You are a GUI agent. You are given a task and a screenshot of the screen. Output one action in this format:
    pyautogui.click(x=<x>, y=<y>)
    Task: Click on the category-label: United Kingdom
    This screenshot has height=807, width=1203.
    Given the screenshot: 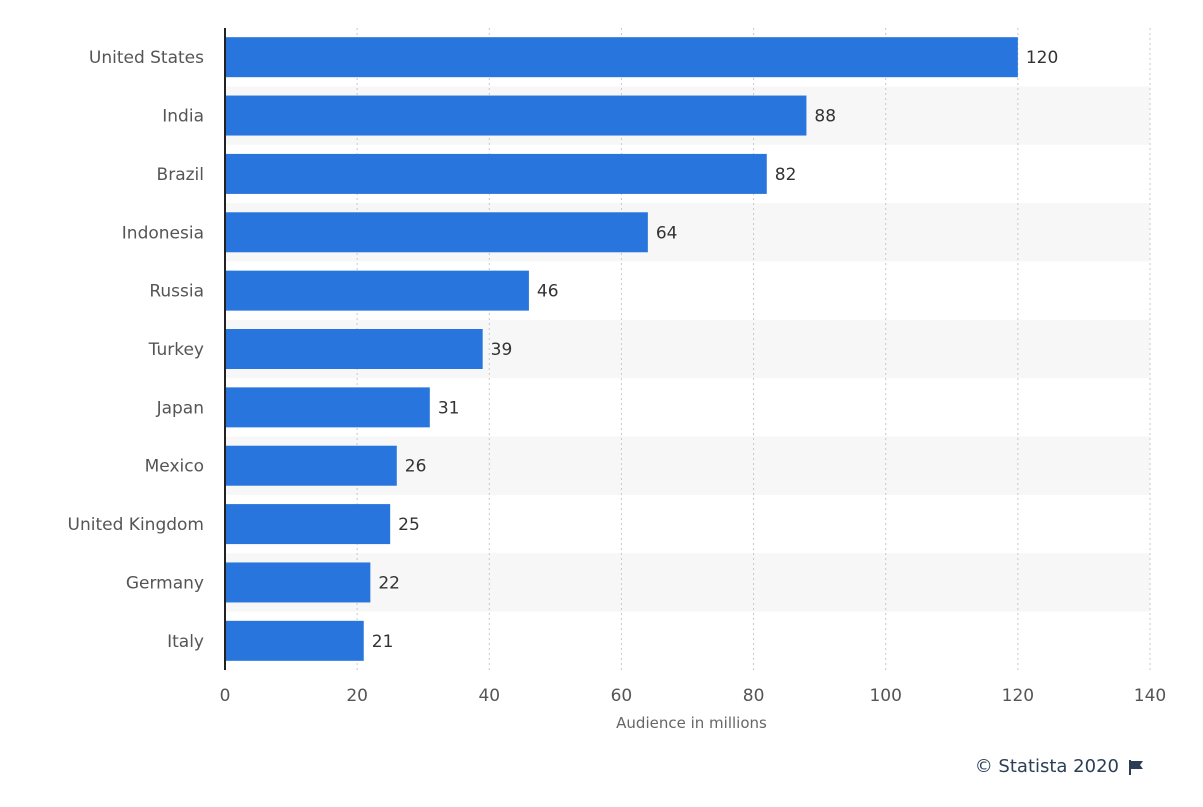 What is the action you would take?
    pyautogui.click(x=136, y=525)
    